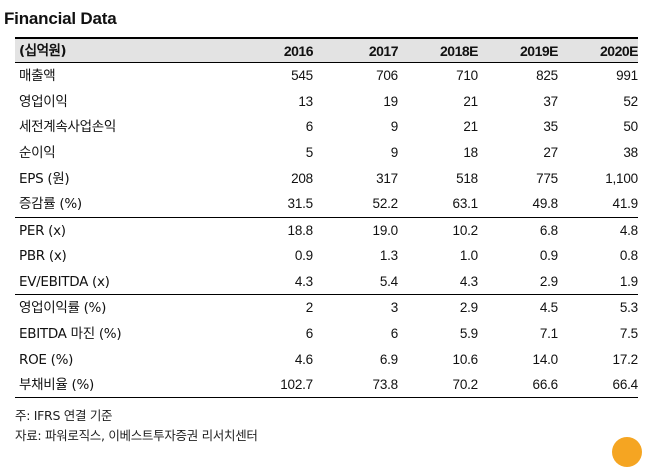 Image resolution: width=649 pixels, height=467 pixels. Describe the element at coordinates (630, 127) in the screenshot. I see `cell-value: 50` at that location.